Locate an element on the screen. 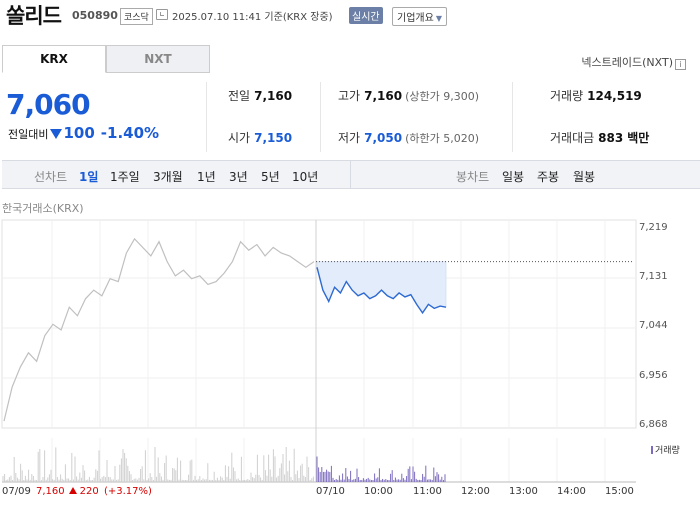 The width and height of the screenshot is (700, 515). tab-nxt: NXT is located at coordinates (158, 59).